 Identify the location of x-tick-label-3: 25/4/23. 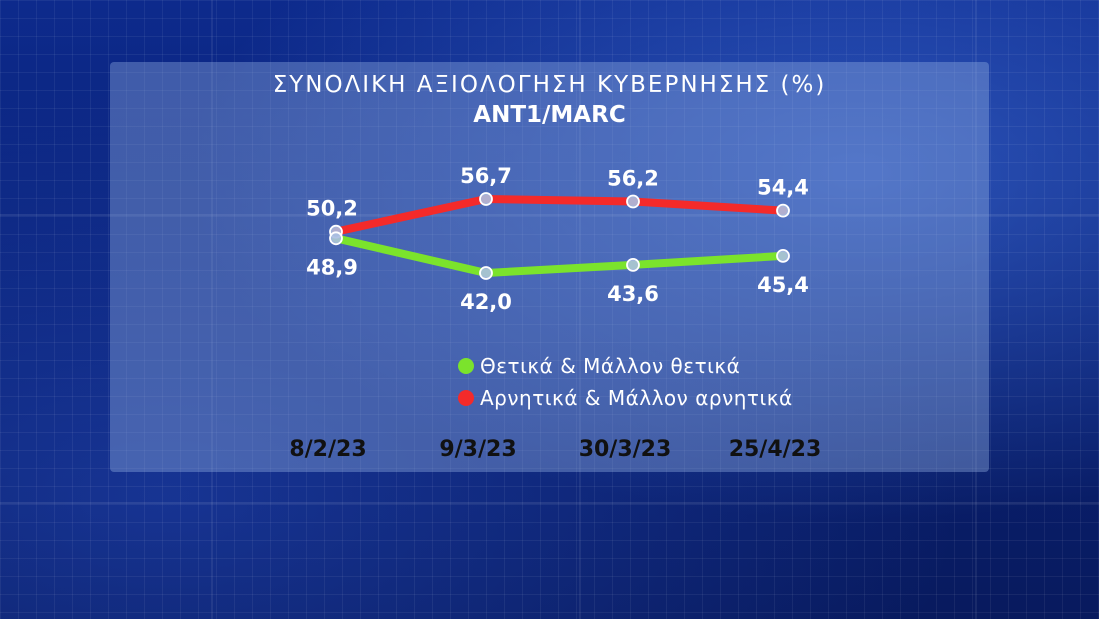
(775, 449).